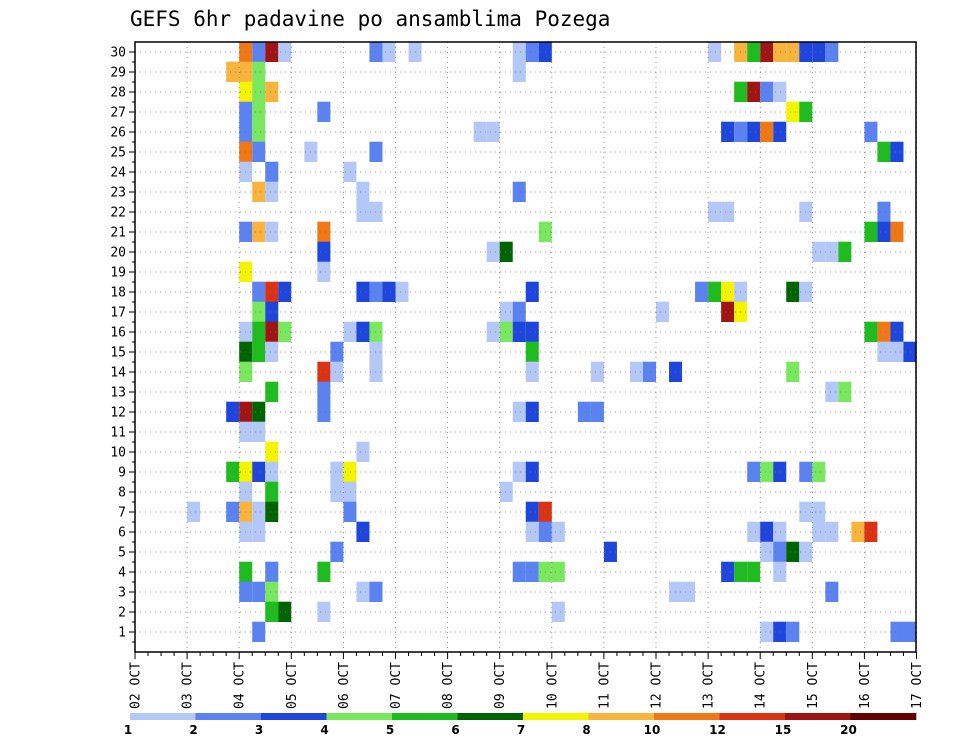 The width and height of the screenshot is (960, 742). Describe the element at coordinates (118, 233) in the screenshot. I see `y-tick-label: 21` at that location.